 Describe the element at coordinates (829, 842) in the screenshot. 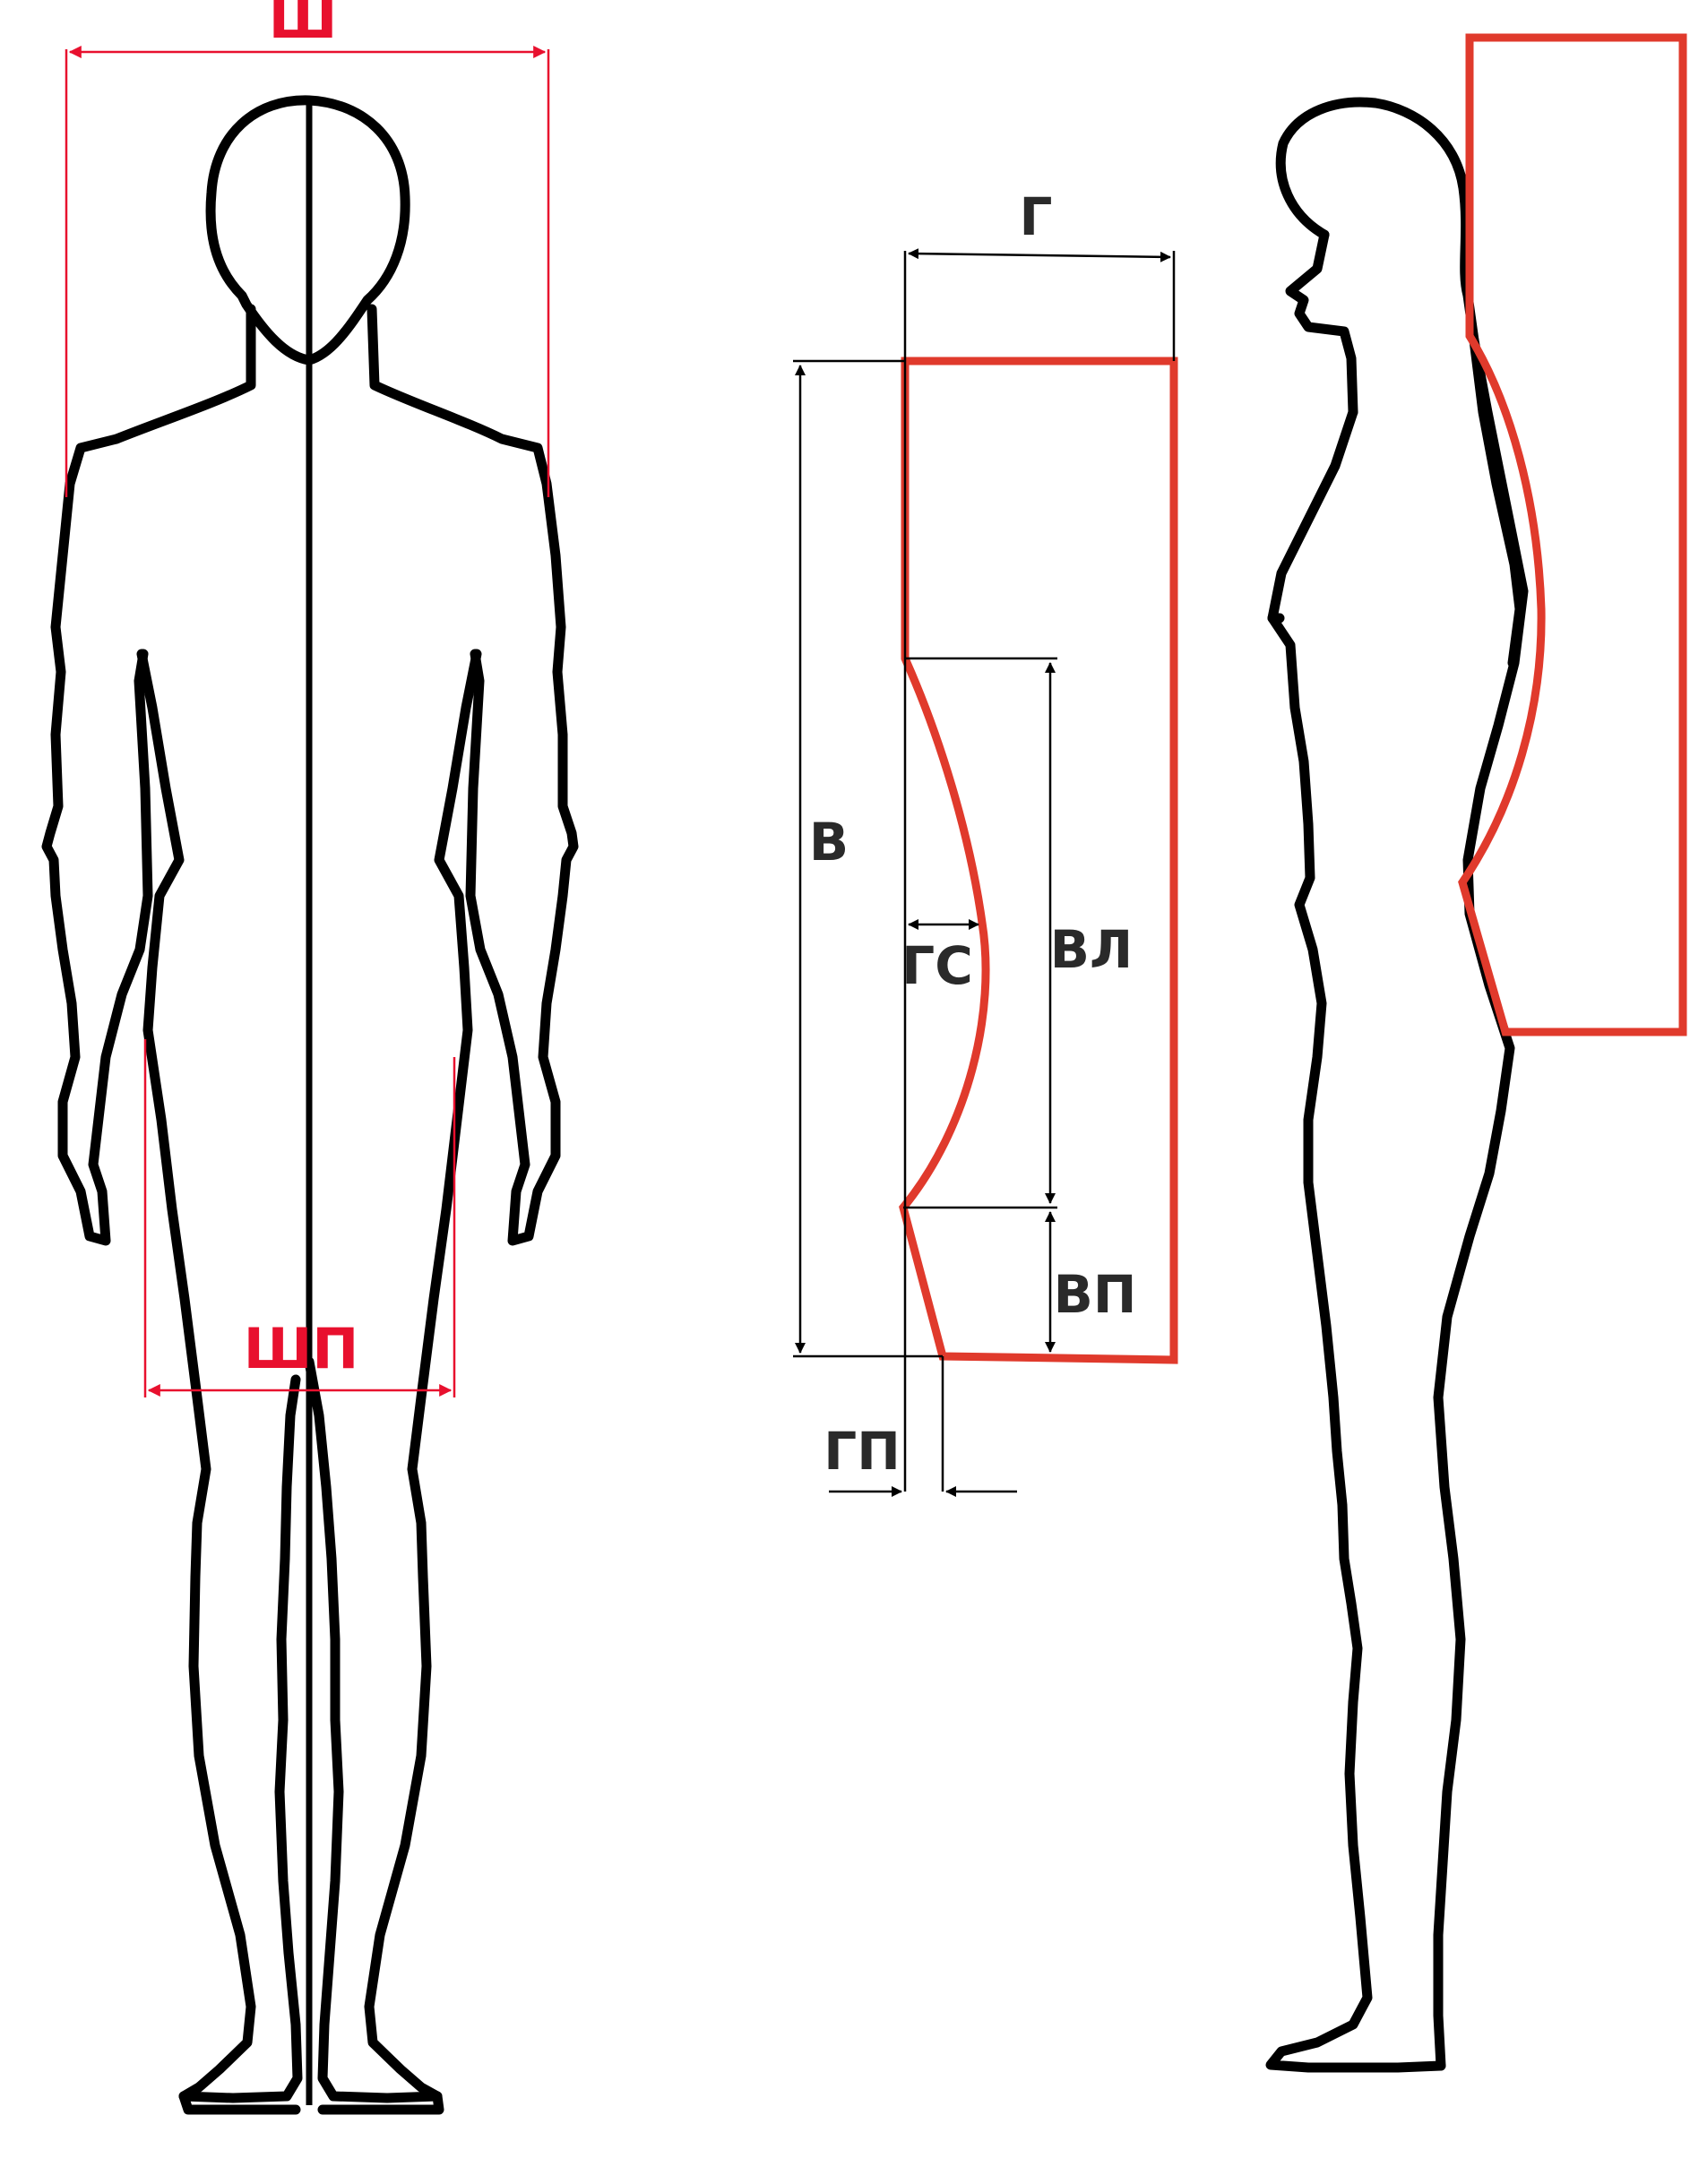

I see `label-v: В` at that location.